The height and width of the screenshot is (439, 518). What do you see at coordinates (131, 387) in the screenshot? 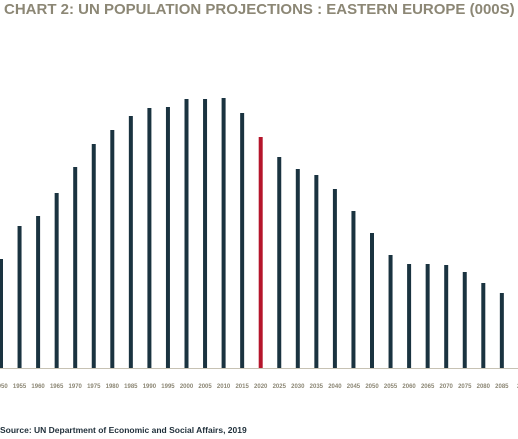
I see `x-tick-label-1985: 1985` at bounding box center [131, 387].